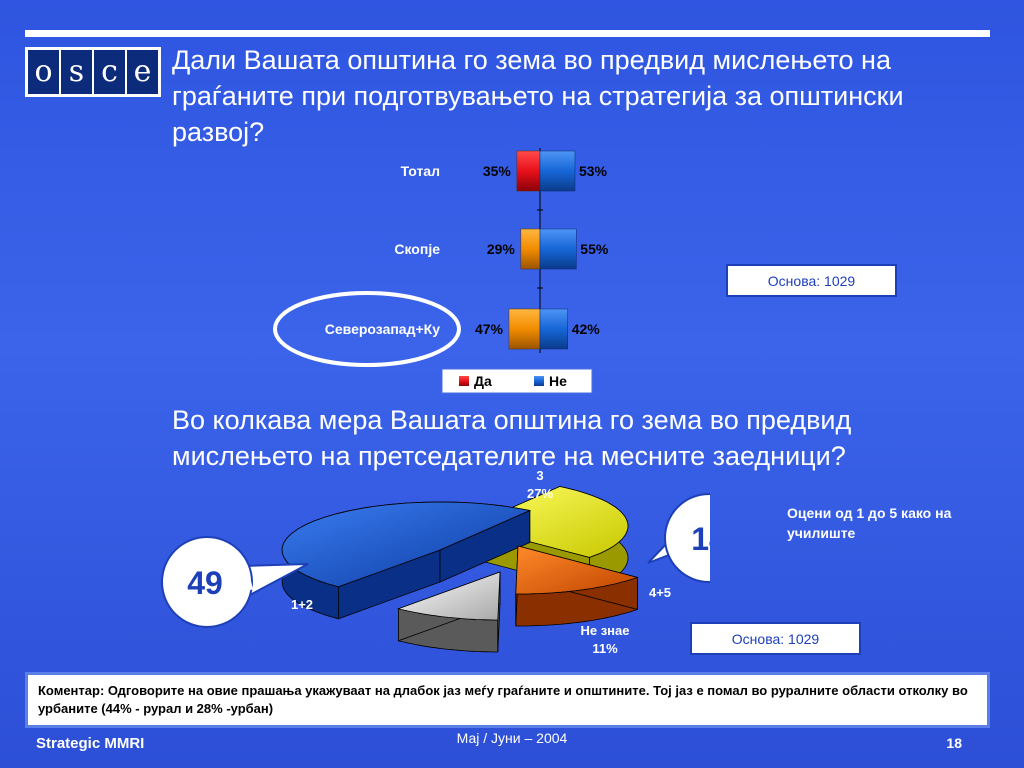 This screenshot has height=768, width=1024. I want to click on callout-value: 49, so click(205, 583).